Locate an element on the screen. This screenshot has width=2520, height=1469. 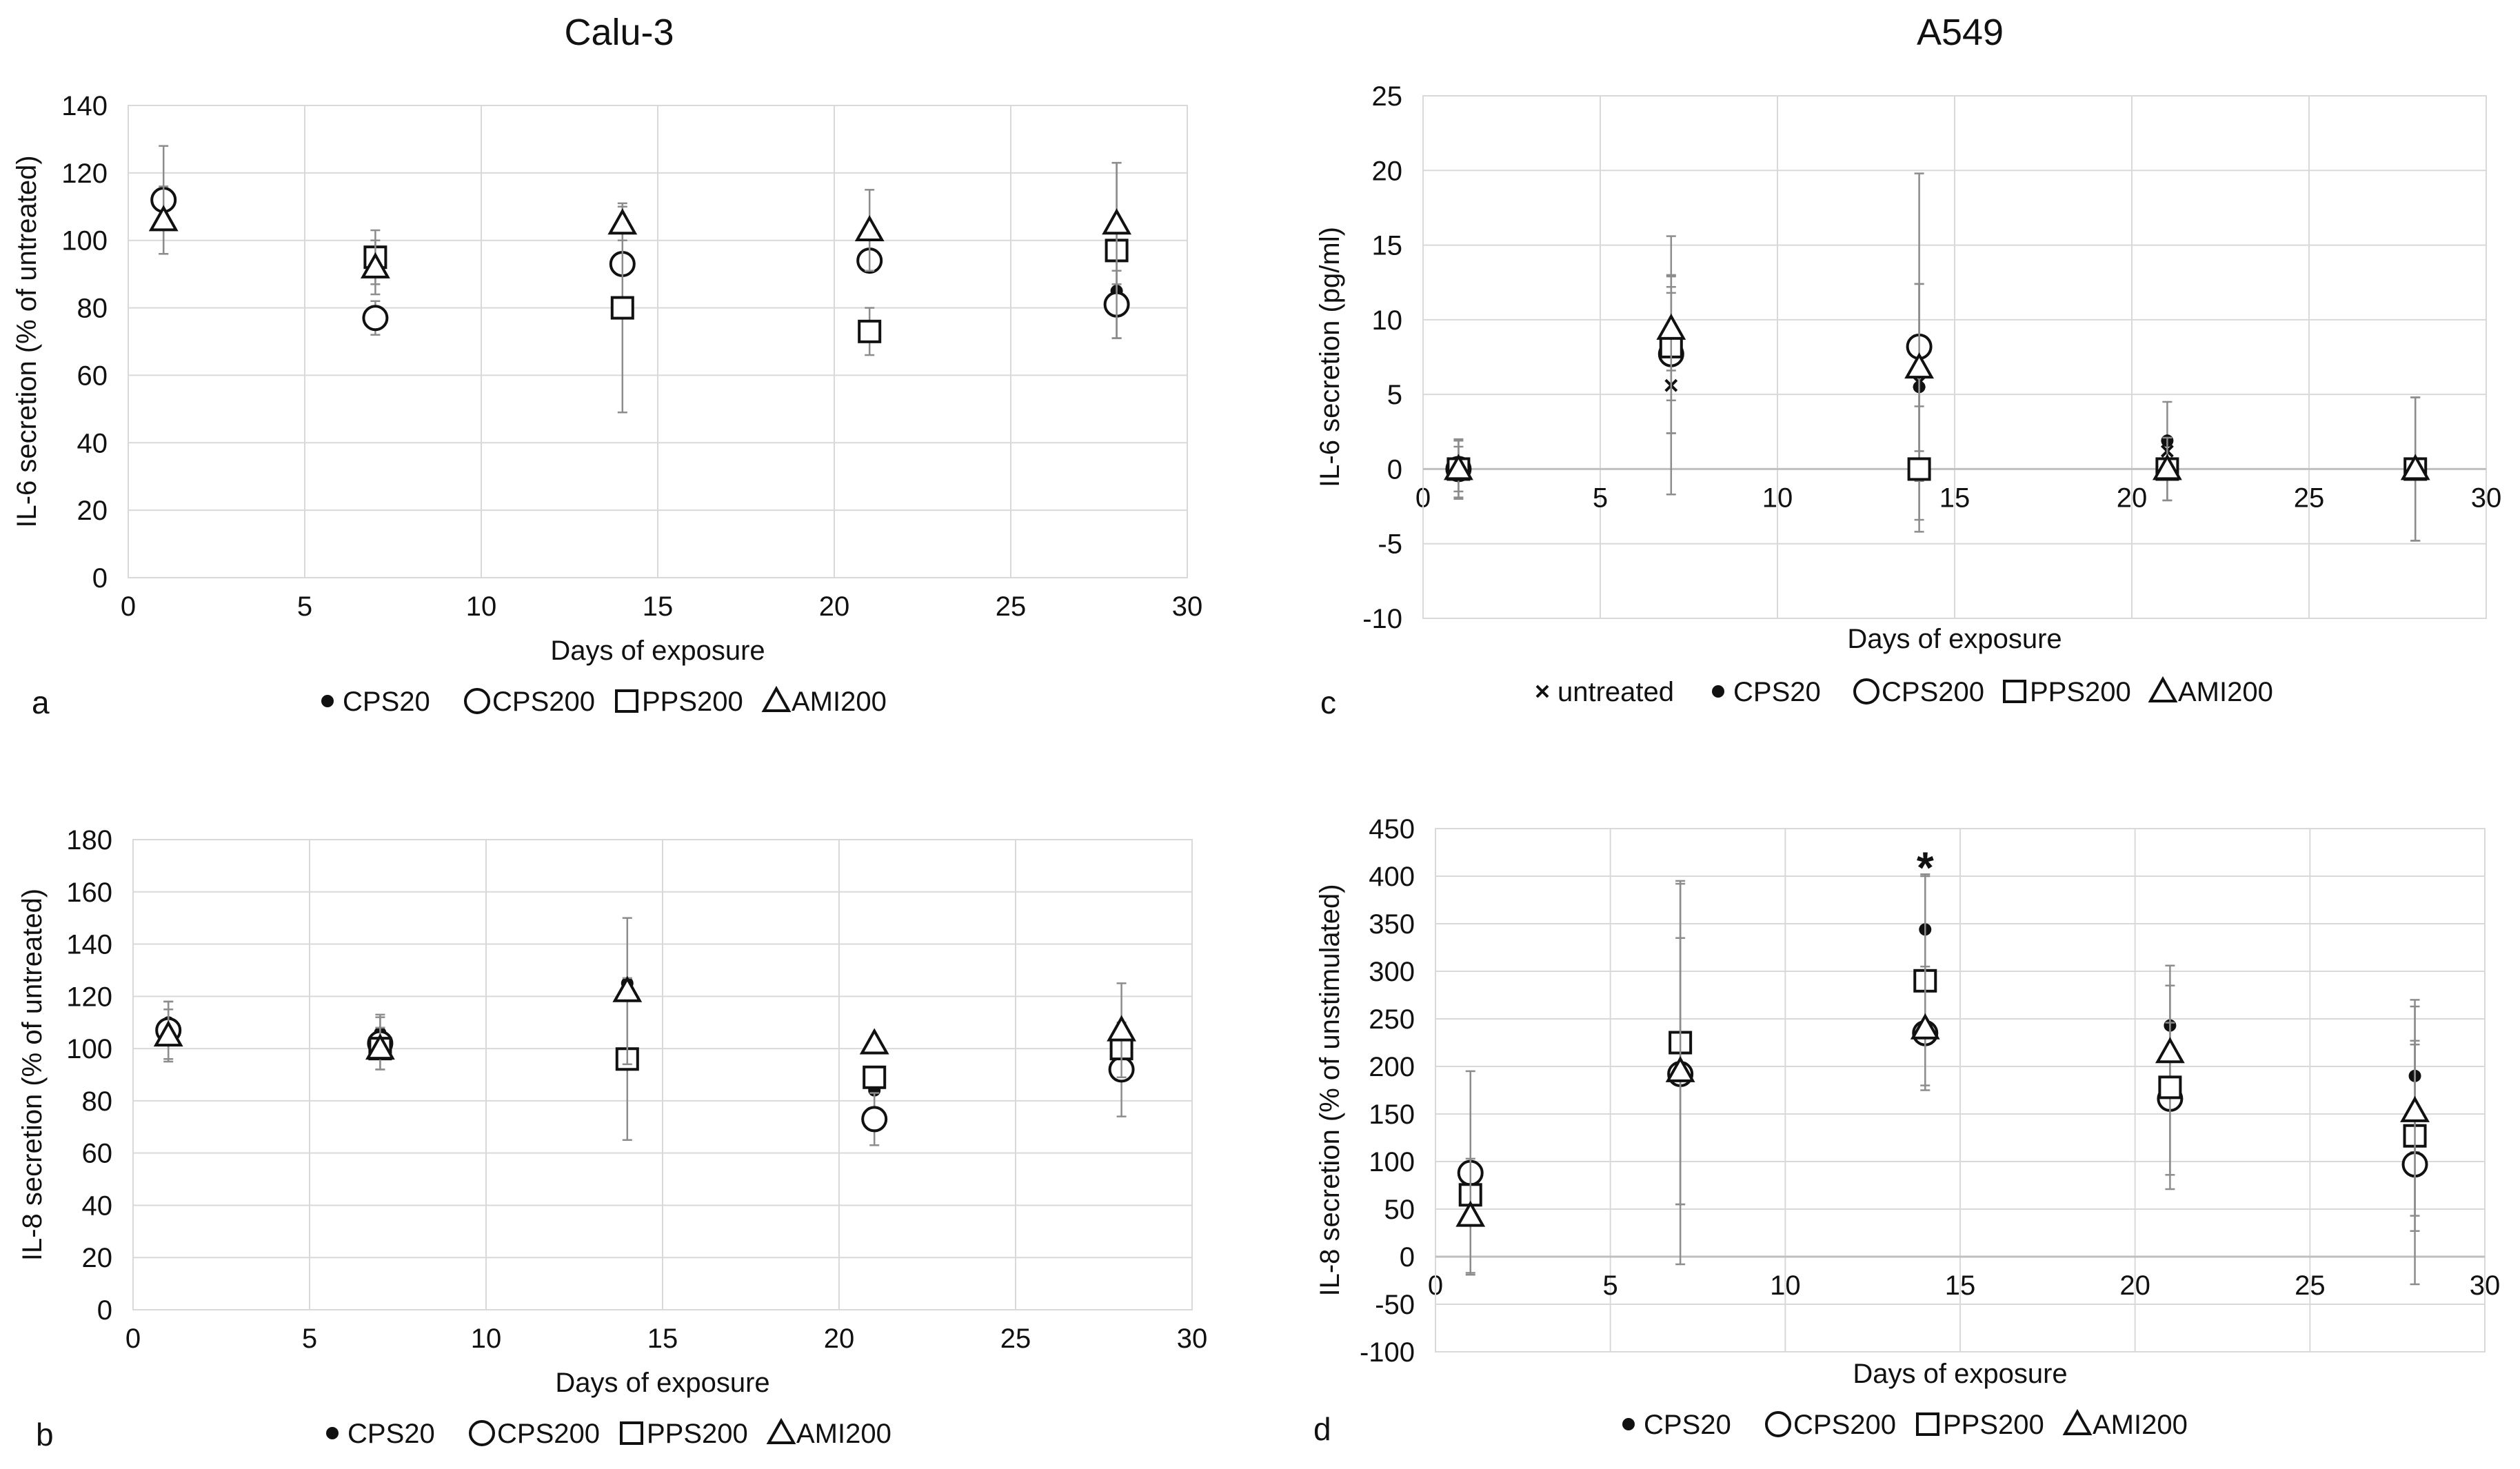
x-tick-label: 30 is located at coordinates (1192, 1339).